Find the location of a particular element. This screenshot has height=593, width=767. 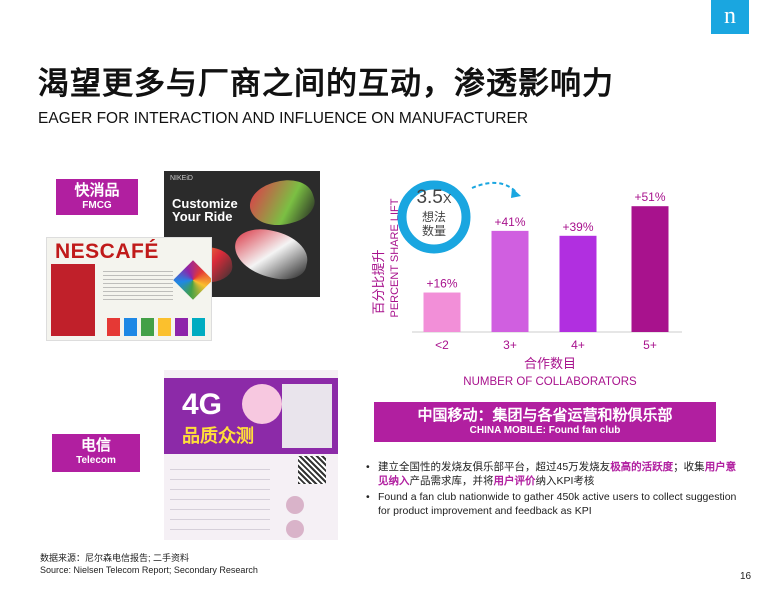

mascot-image is located at coordinates (262, 404).